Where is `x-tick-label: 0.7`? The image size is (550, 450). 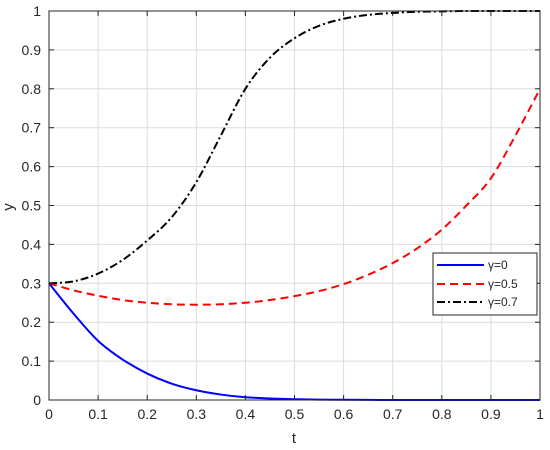 x-tick-label: 0.7 is located at coordinates (393, 414).